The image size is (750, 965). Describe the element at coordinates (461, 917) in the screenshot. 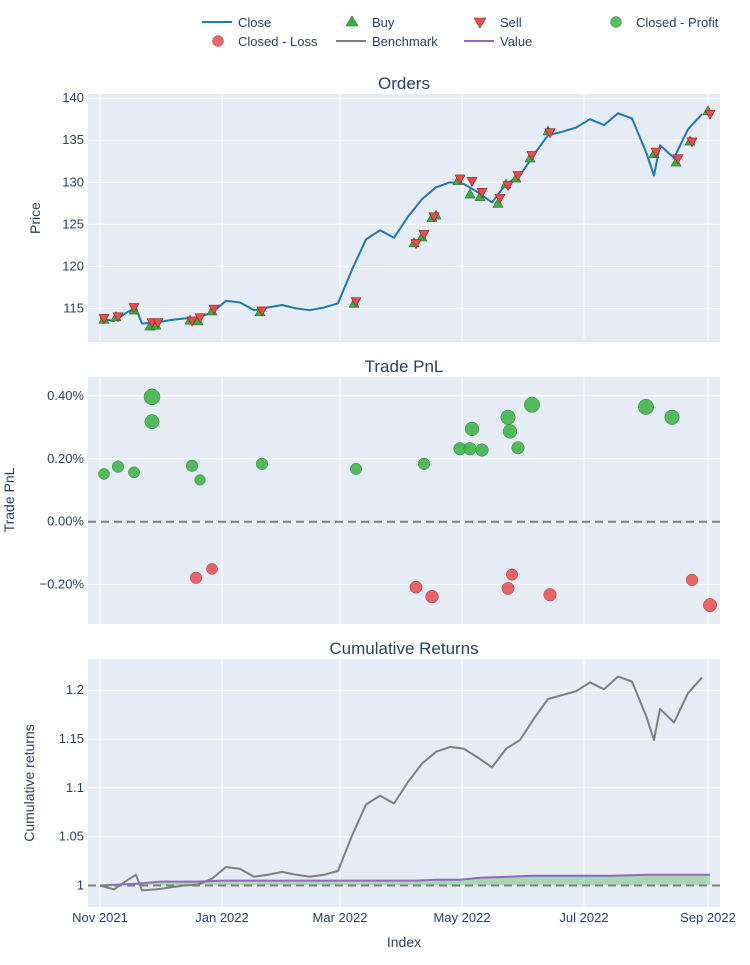

I see `x-tick-label: May 2022` at that location.